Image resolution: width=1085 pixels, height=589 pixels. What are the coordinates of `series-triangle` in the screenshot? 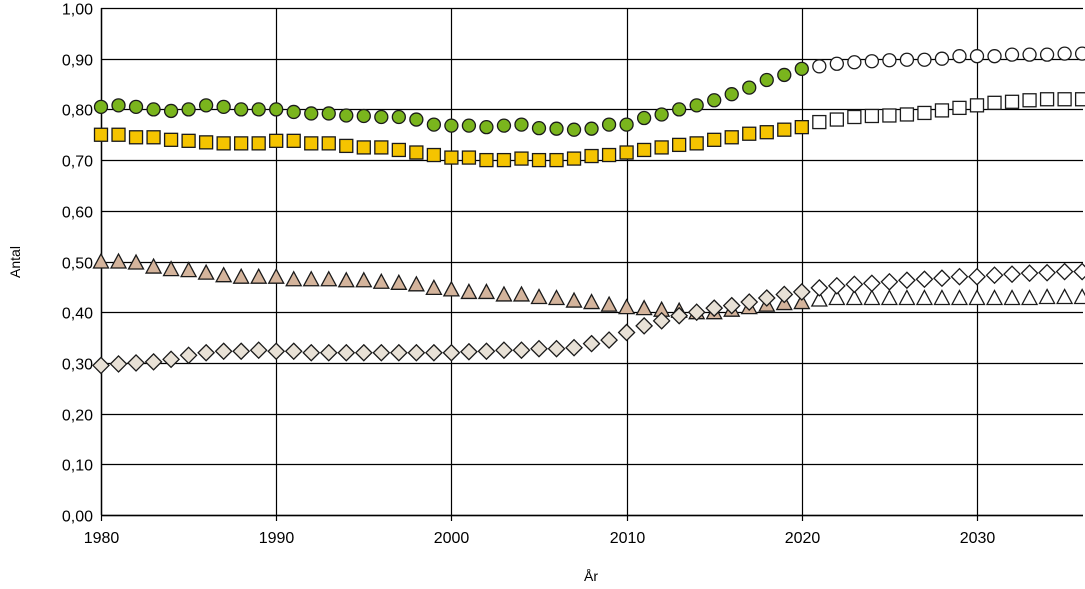 It's located at (588, 286).